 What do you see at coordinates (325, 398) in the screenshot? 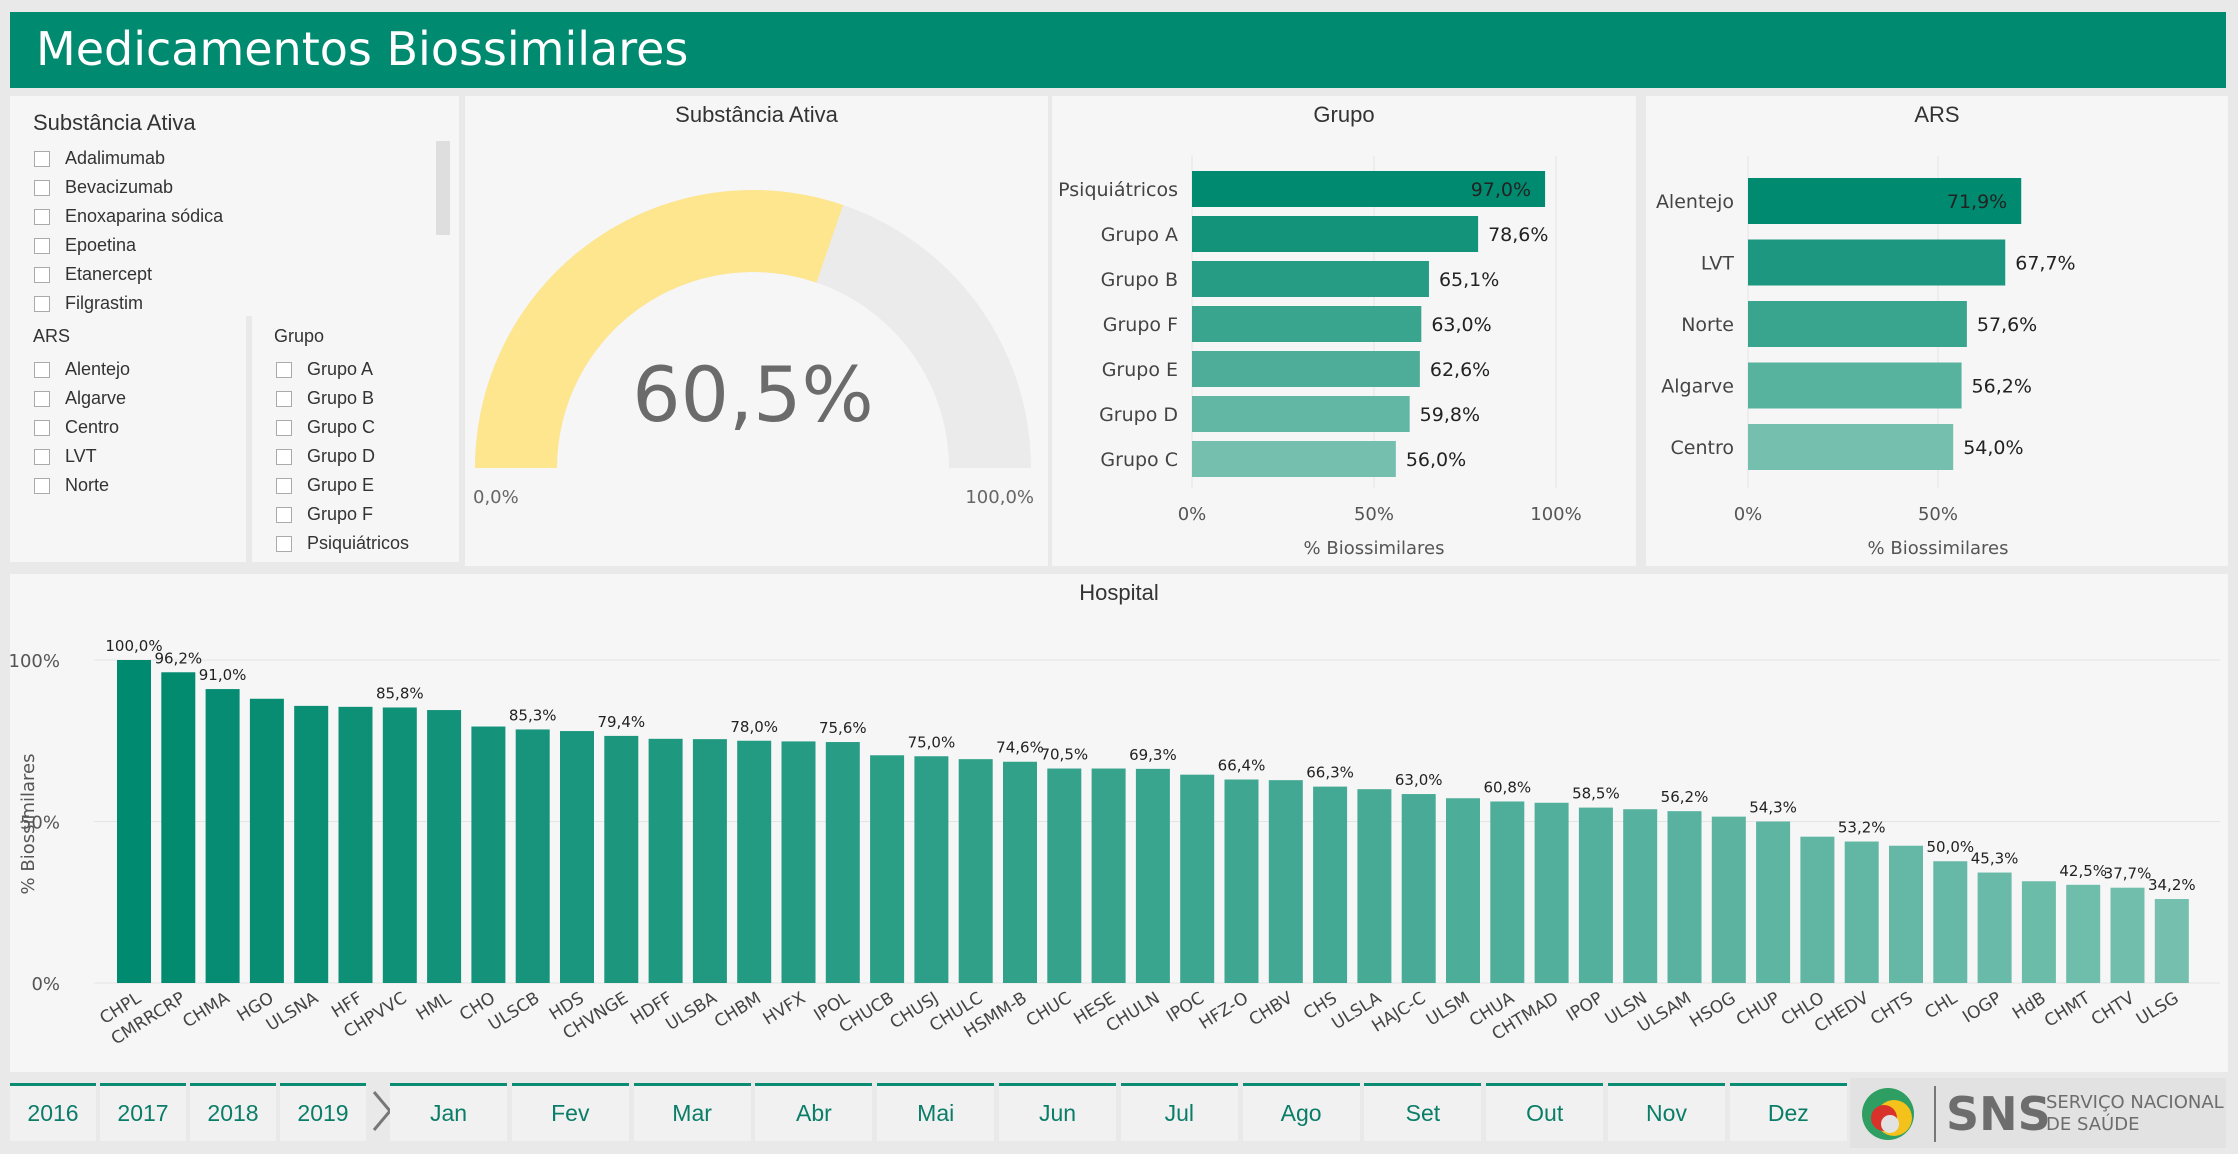
I see `slicer-option: Grupo B` at bounding box center [325, 398].